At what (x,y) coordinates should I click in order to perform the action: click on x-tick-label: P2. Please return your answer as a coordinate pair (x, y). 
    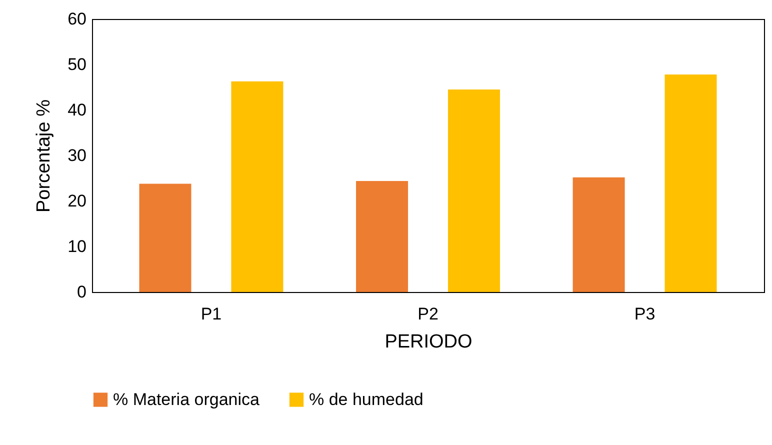
    Looking at the image, I should click on (428, 314).